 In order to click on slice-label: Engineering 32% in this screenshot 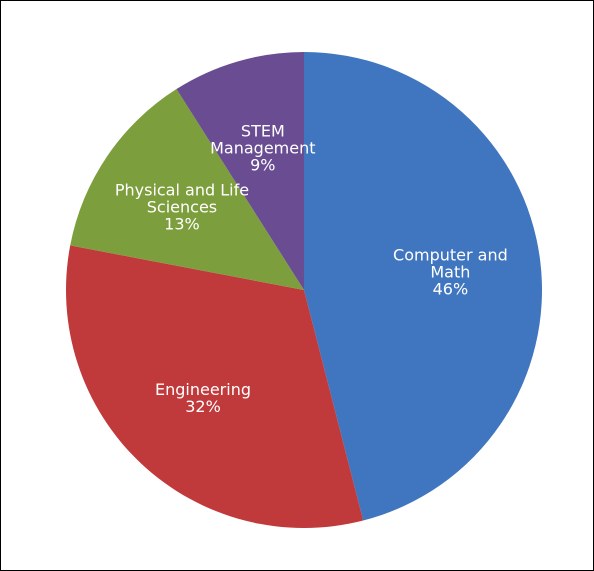, I will do `click(203, 398)`.